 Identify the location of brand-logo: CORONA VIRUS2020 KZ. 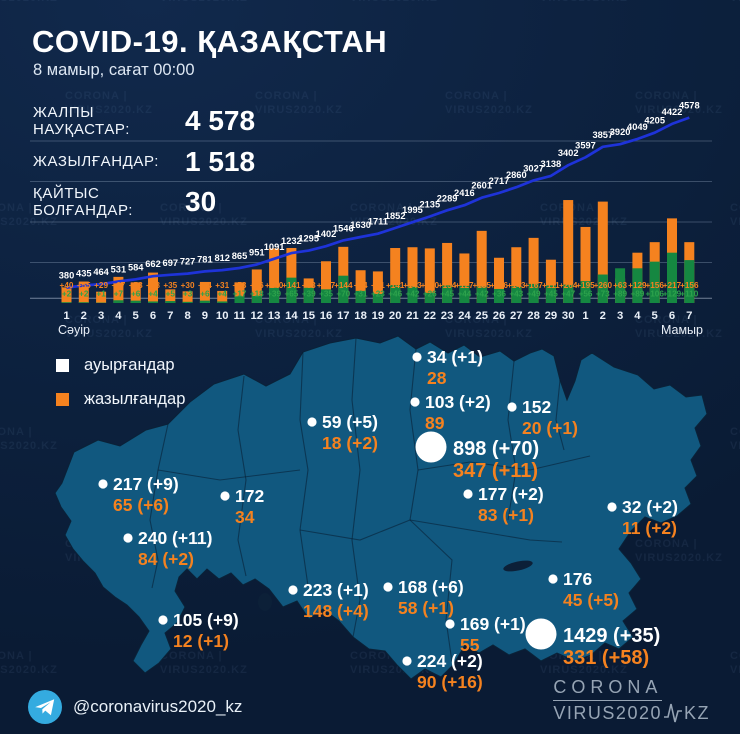
(631, 700).